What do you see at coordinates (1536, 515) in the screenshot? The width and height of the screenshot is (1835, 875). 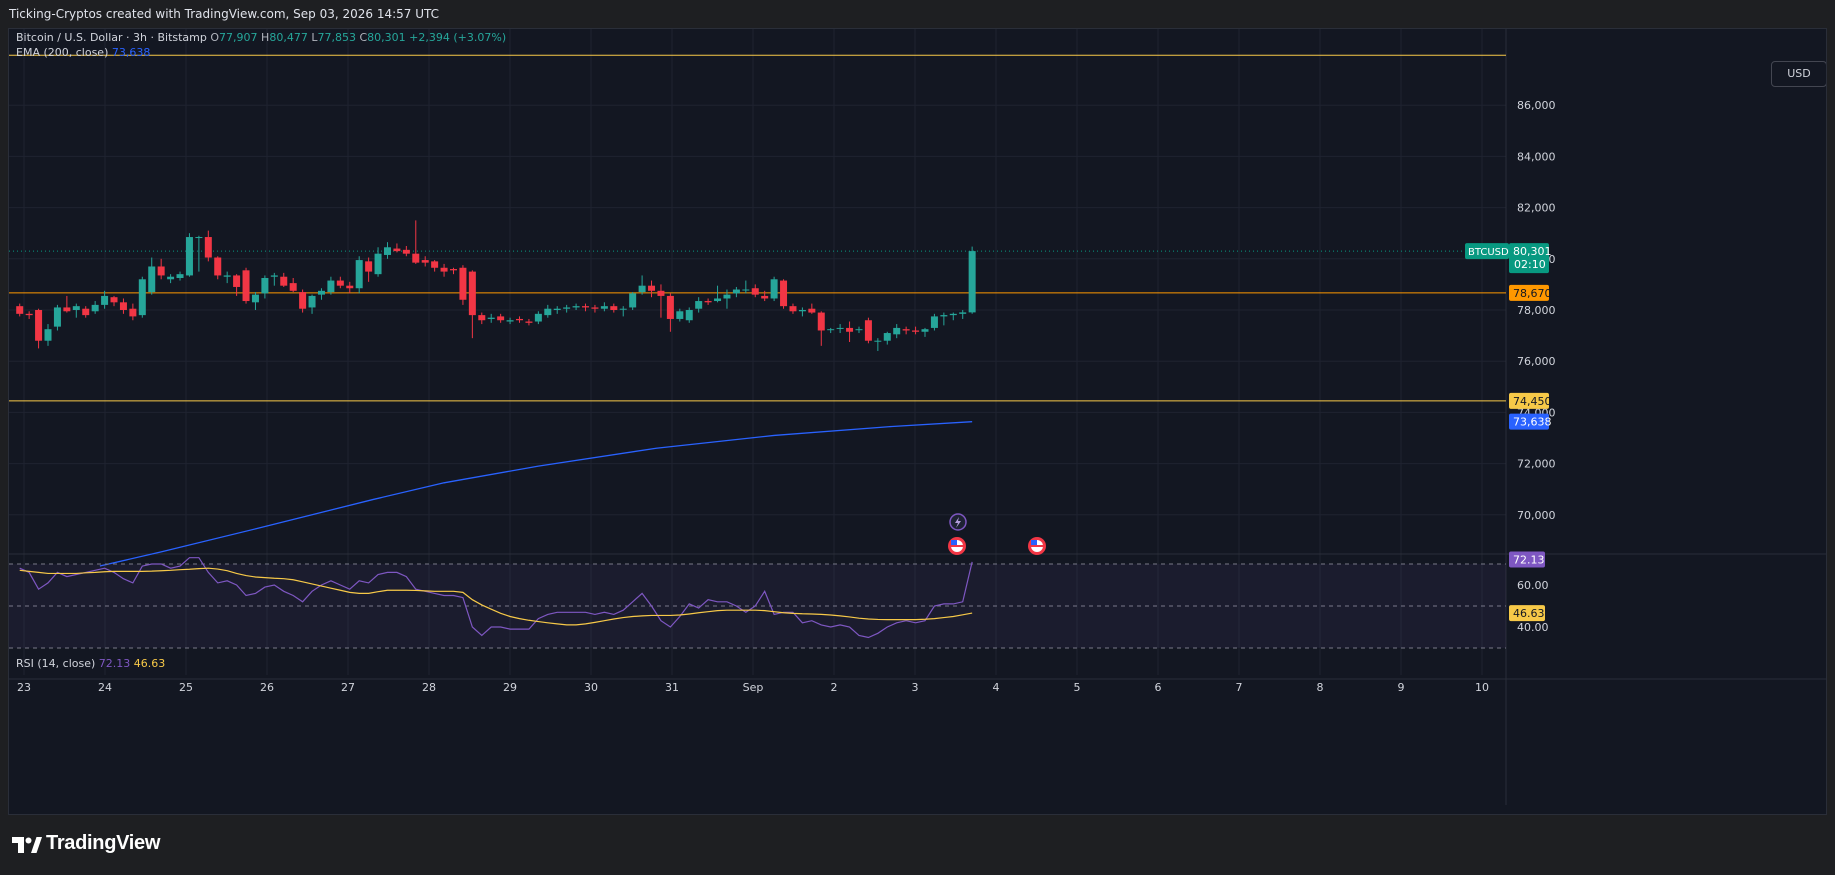 I see `price-tick-label: 70,000` at bounding box center [1536, 515].